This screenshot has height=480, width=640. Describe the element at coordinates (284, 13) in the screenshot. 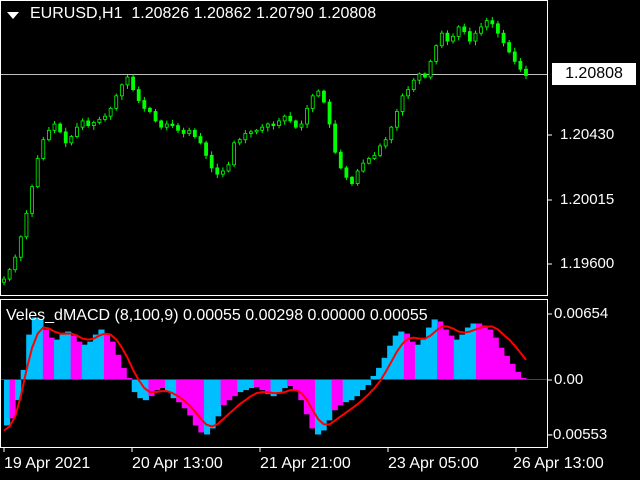

I see `ohlc-low: 1.20790` at that location.